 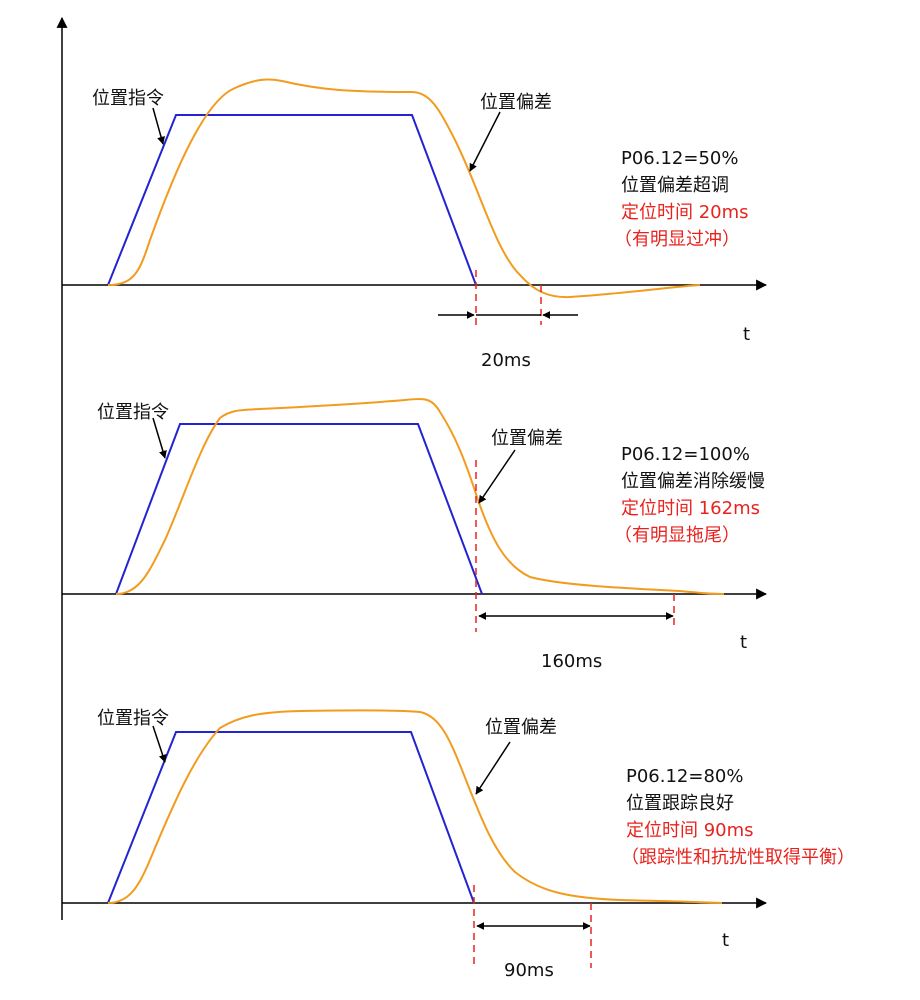 What do you see at coordinates (521, 727) in the screenshot?
I see `error-label-3: 位置偏差` at bounding box center [521, 727].